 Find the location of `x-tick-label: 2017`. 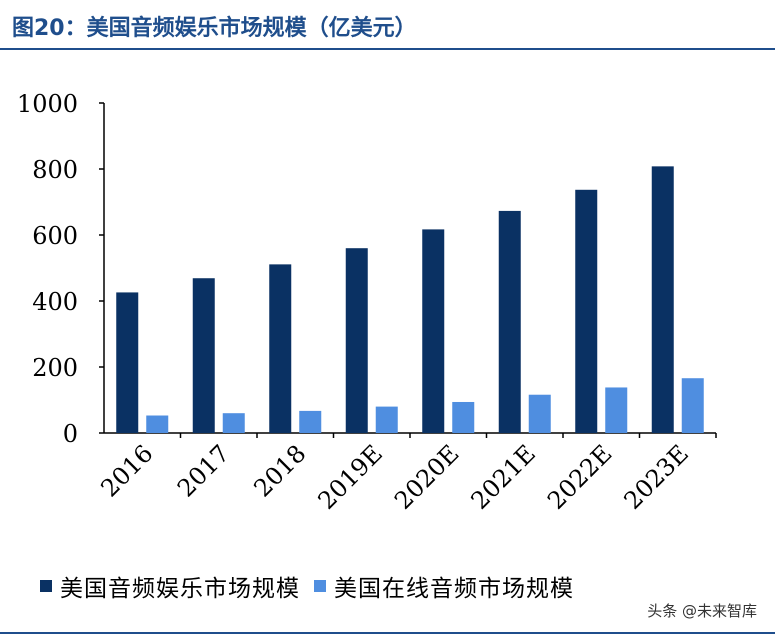

x-tick-label: 2017 is located at coordinates (203, 470).